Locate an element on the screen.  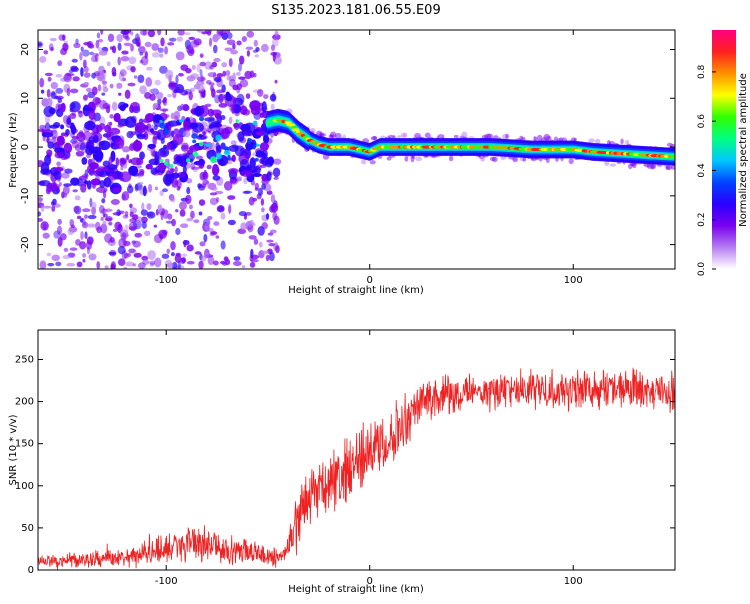
spectrogram-xtick-label: 100 is located at coordinates (573, 280).